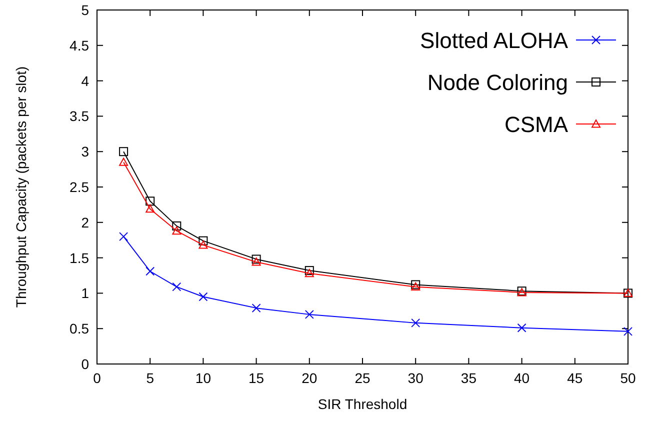 This screenshot has height=423, width=662. I want to click on y-tick-label: 3, so click(85, 152).